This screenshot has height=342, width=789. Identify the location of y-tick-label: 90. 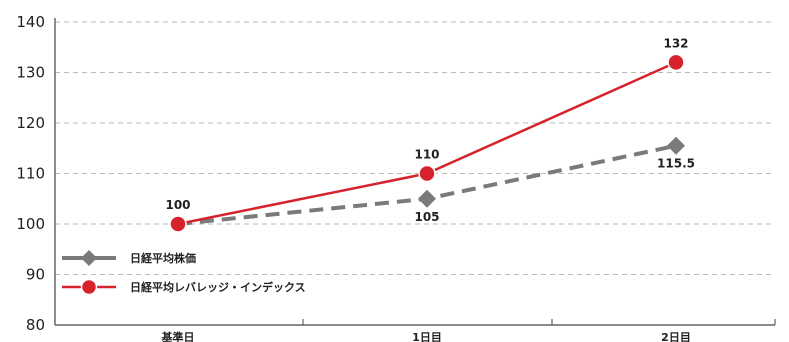
(35, 275).